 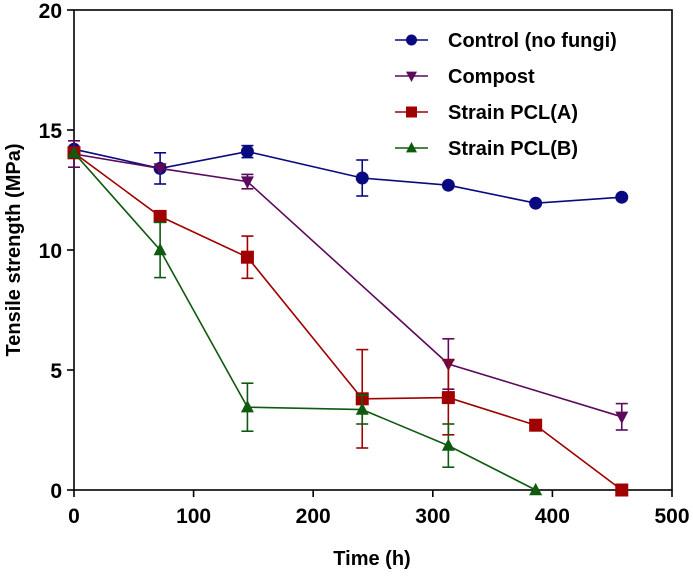 I want to click on legend-label: Strain PCL(A), so click(x=513, y=113).